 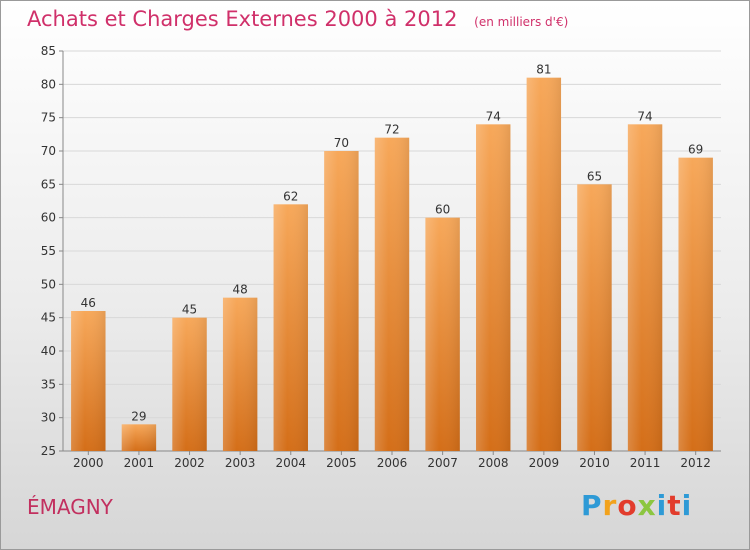 I want to click on x-tick-label: 2005, so click(x=341, y=463).